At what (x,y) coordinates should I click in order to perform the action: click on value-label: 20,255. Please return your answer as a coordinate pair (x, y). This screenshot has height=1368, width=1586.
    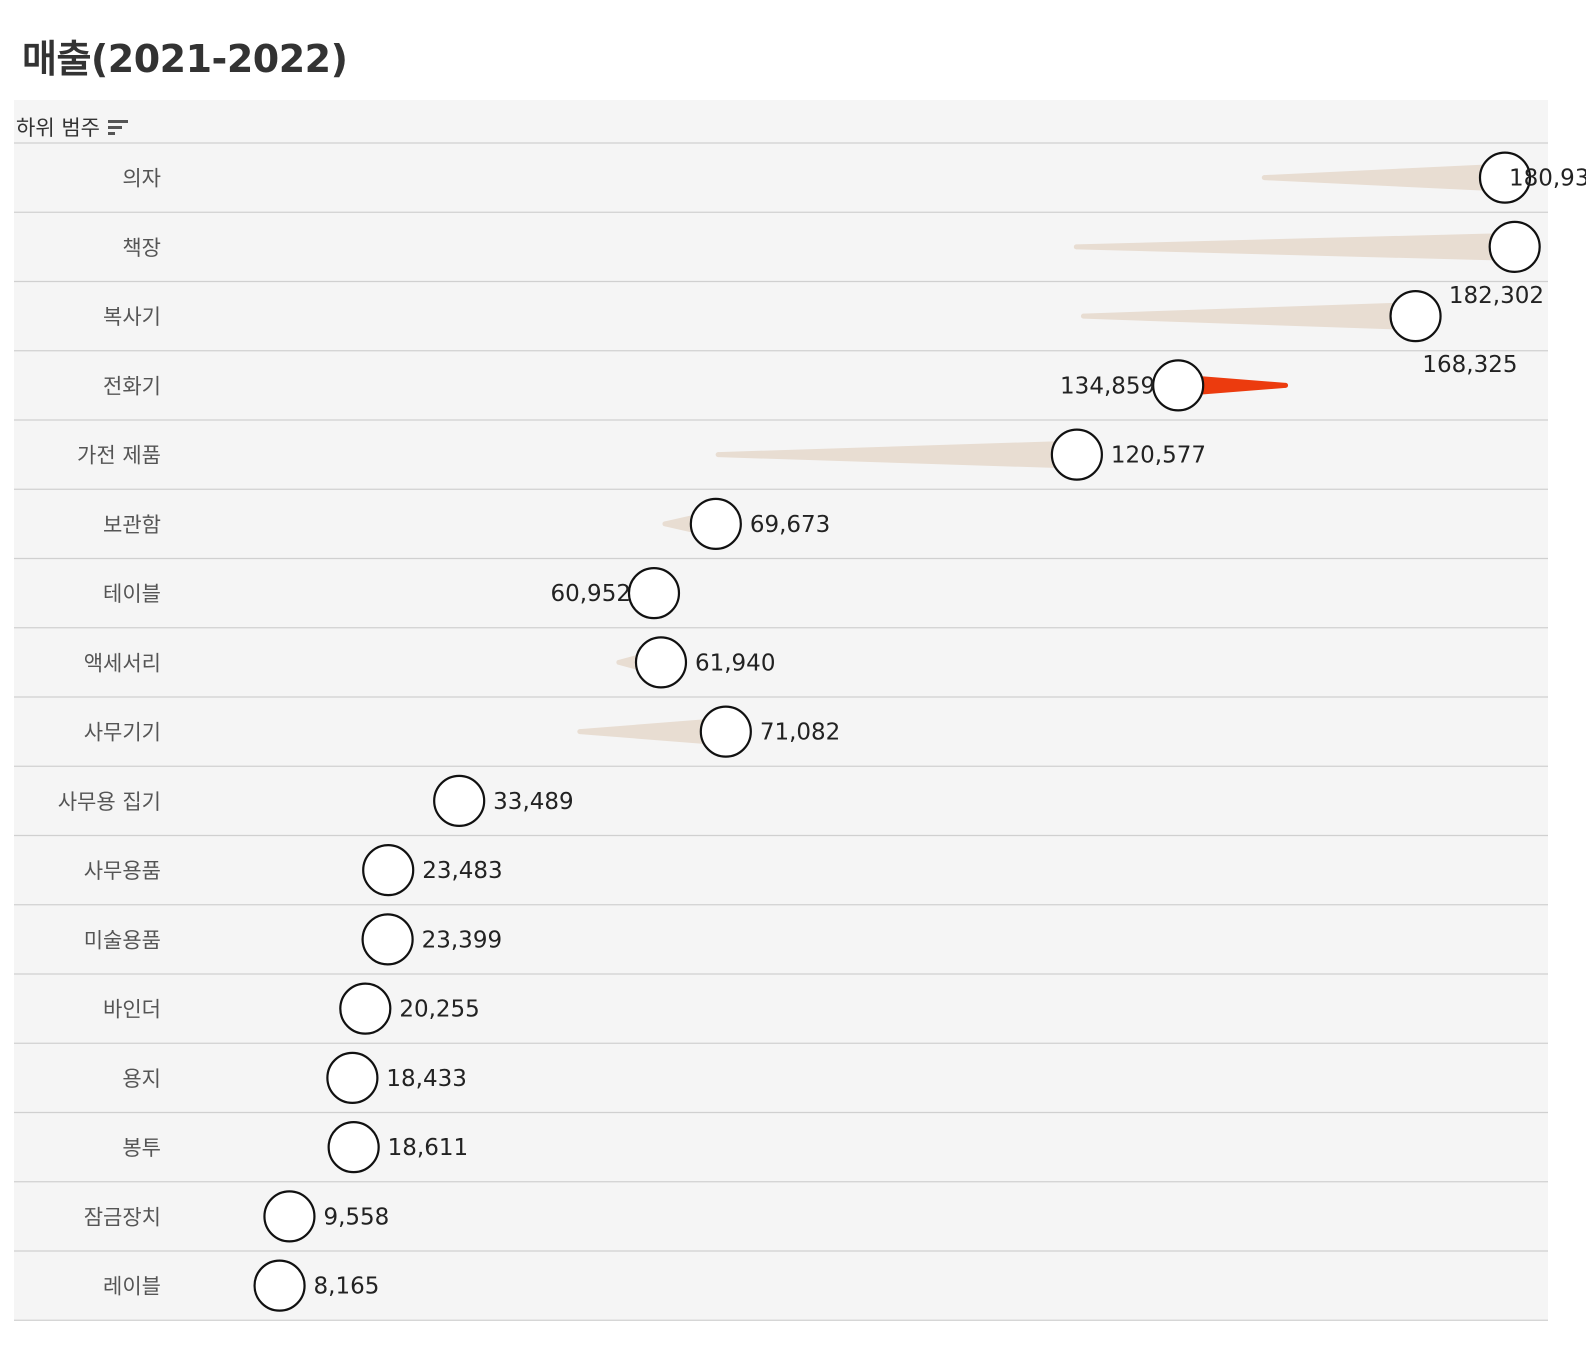
    Looking at the image, I should click on (439, 1010).